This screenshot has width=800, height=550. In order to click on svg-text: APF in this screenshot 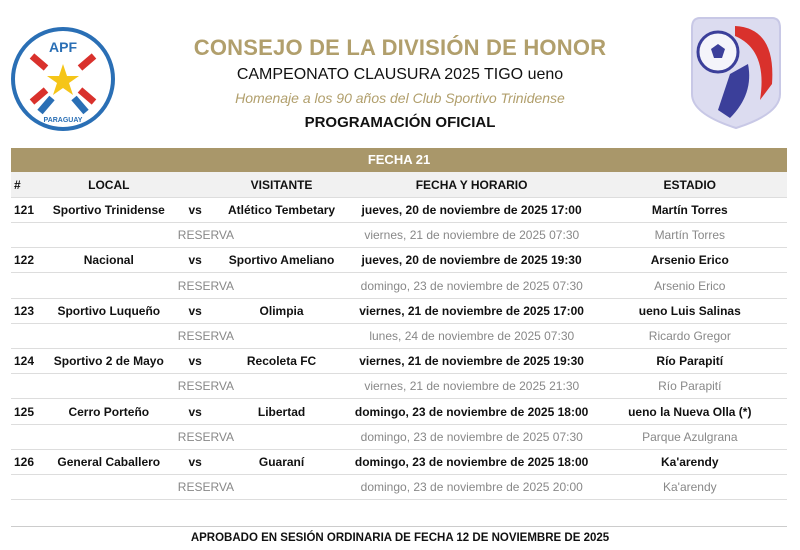, I will do `click(63, 47)`.